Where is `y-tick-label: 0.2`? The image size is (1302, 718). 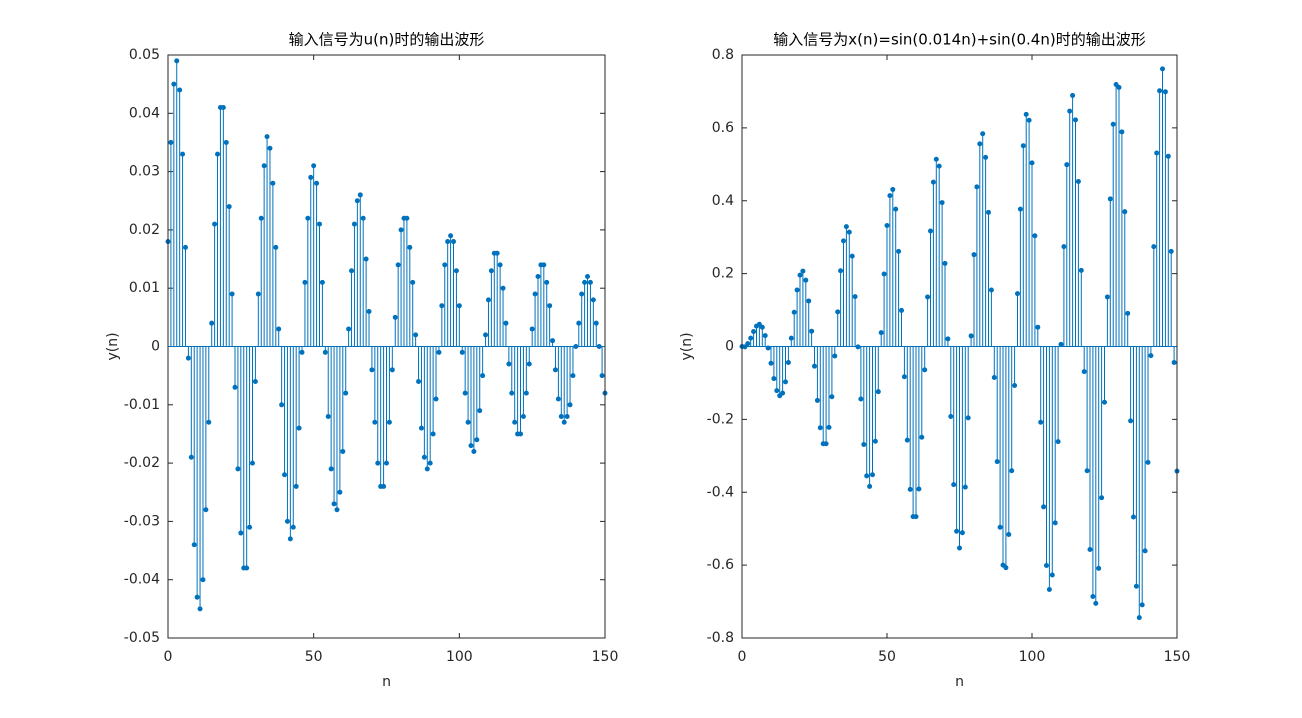 y-tick-label: 0.2 is located at coordinates (723, 274).